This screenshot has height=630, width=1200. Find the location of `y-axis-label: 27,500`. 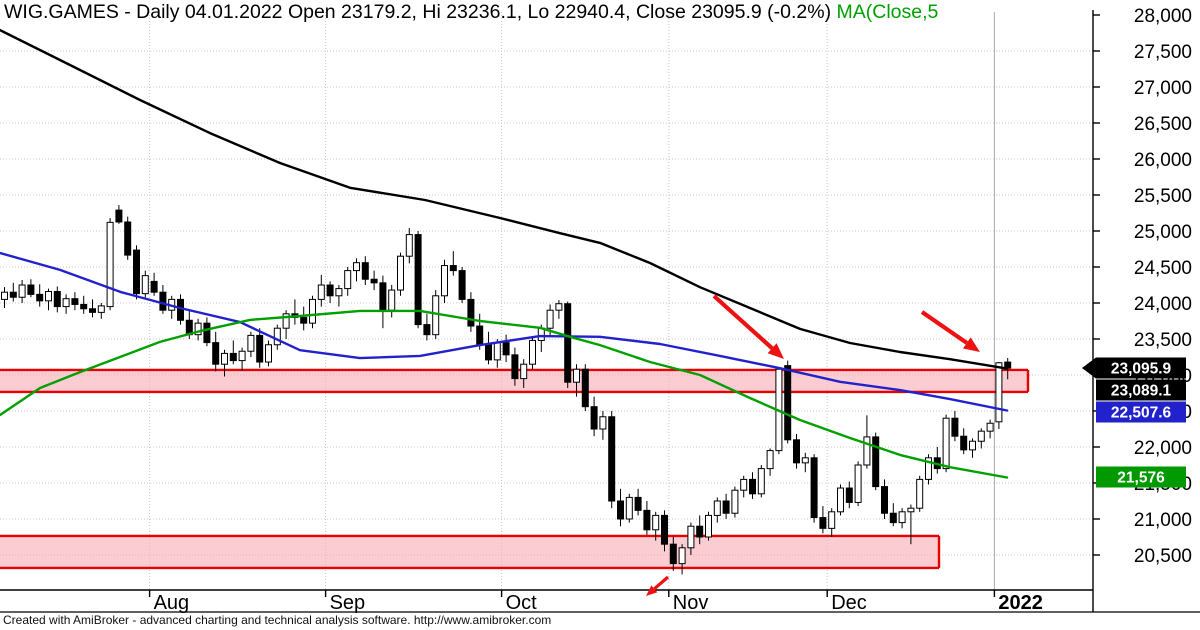

y-axis-label: 27,500 is located at coordinates (1163, 52).